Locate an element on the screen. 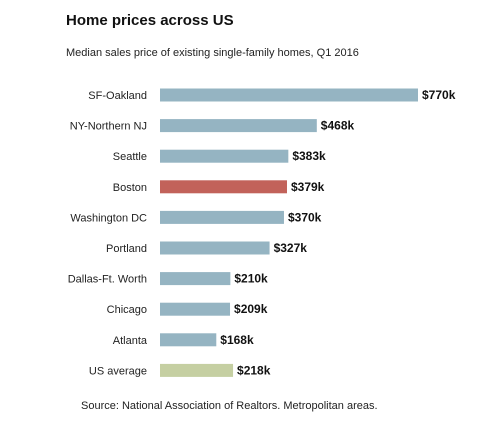 This screenshot has width=495, height=443. value-label: $327k is located at coordinates (291, 248).